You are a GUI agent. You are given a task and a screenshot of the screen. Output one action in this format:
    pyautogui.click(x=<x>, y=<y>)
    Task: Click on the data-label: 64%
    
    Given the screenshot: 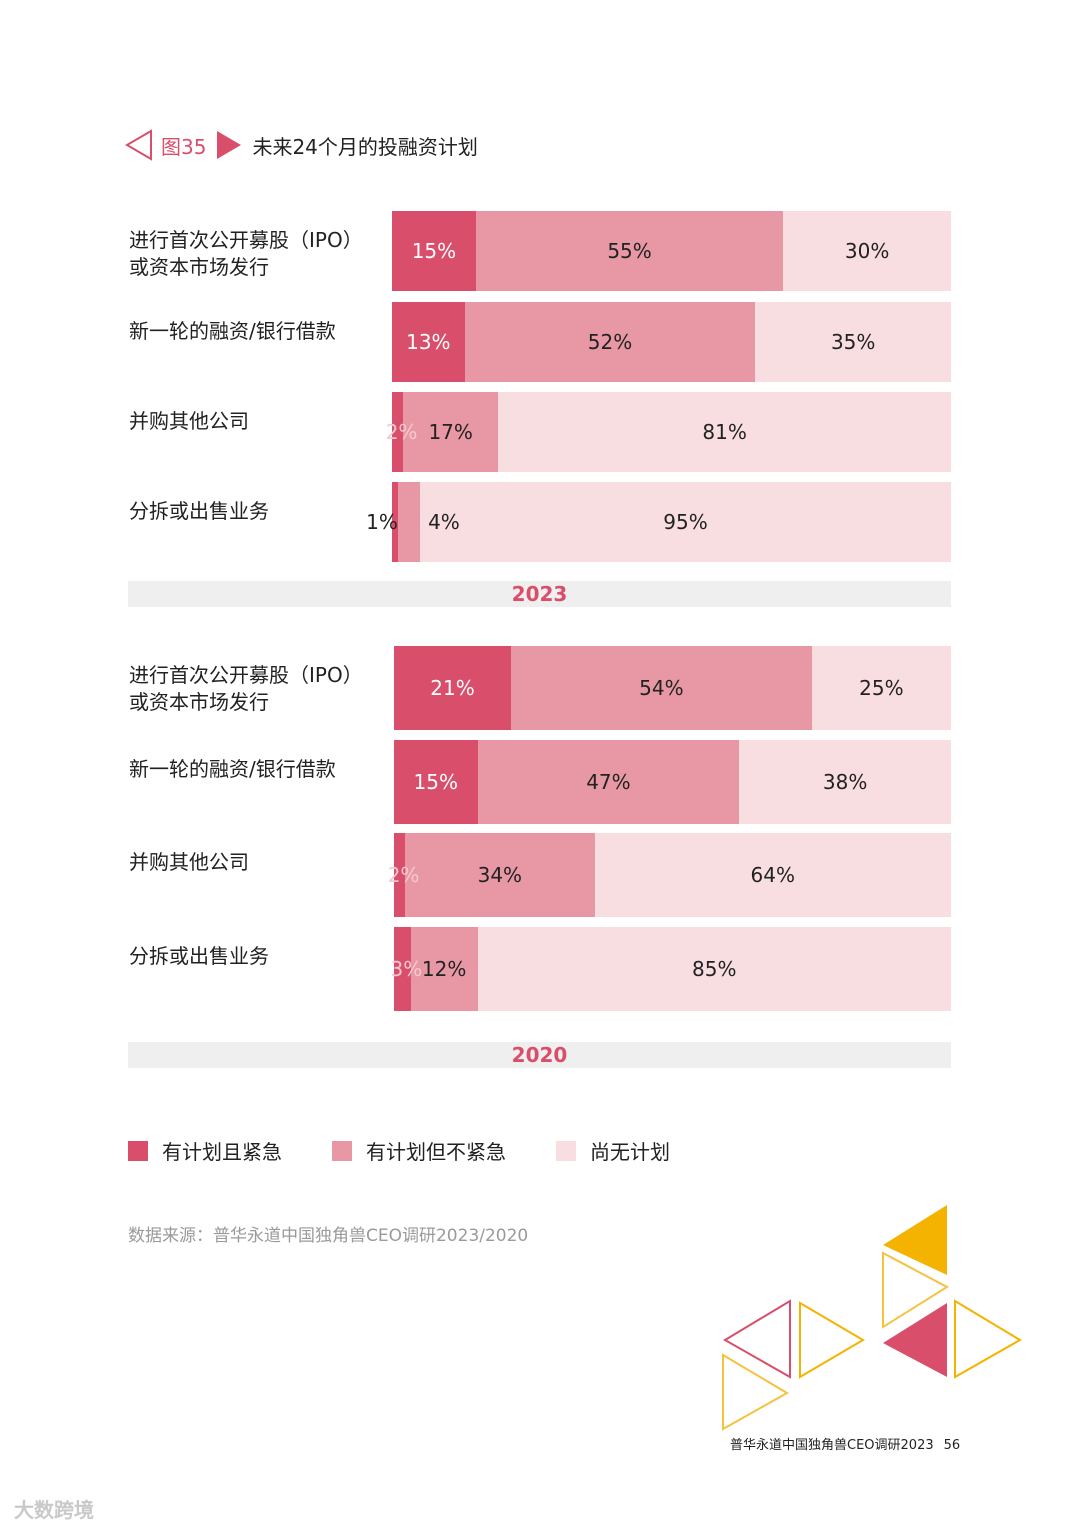 What is the action you would take?
    pyautogui.click(x=772, y=875)
    